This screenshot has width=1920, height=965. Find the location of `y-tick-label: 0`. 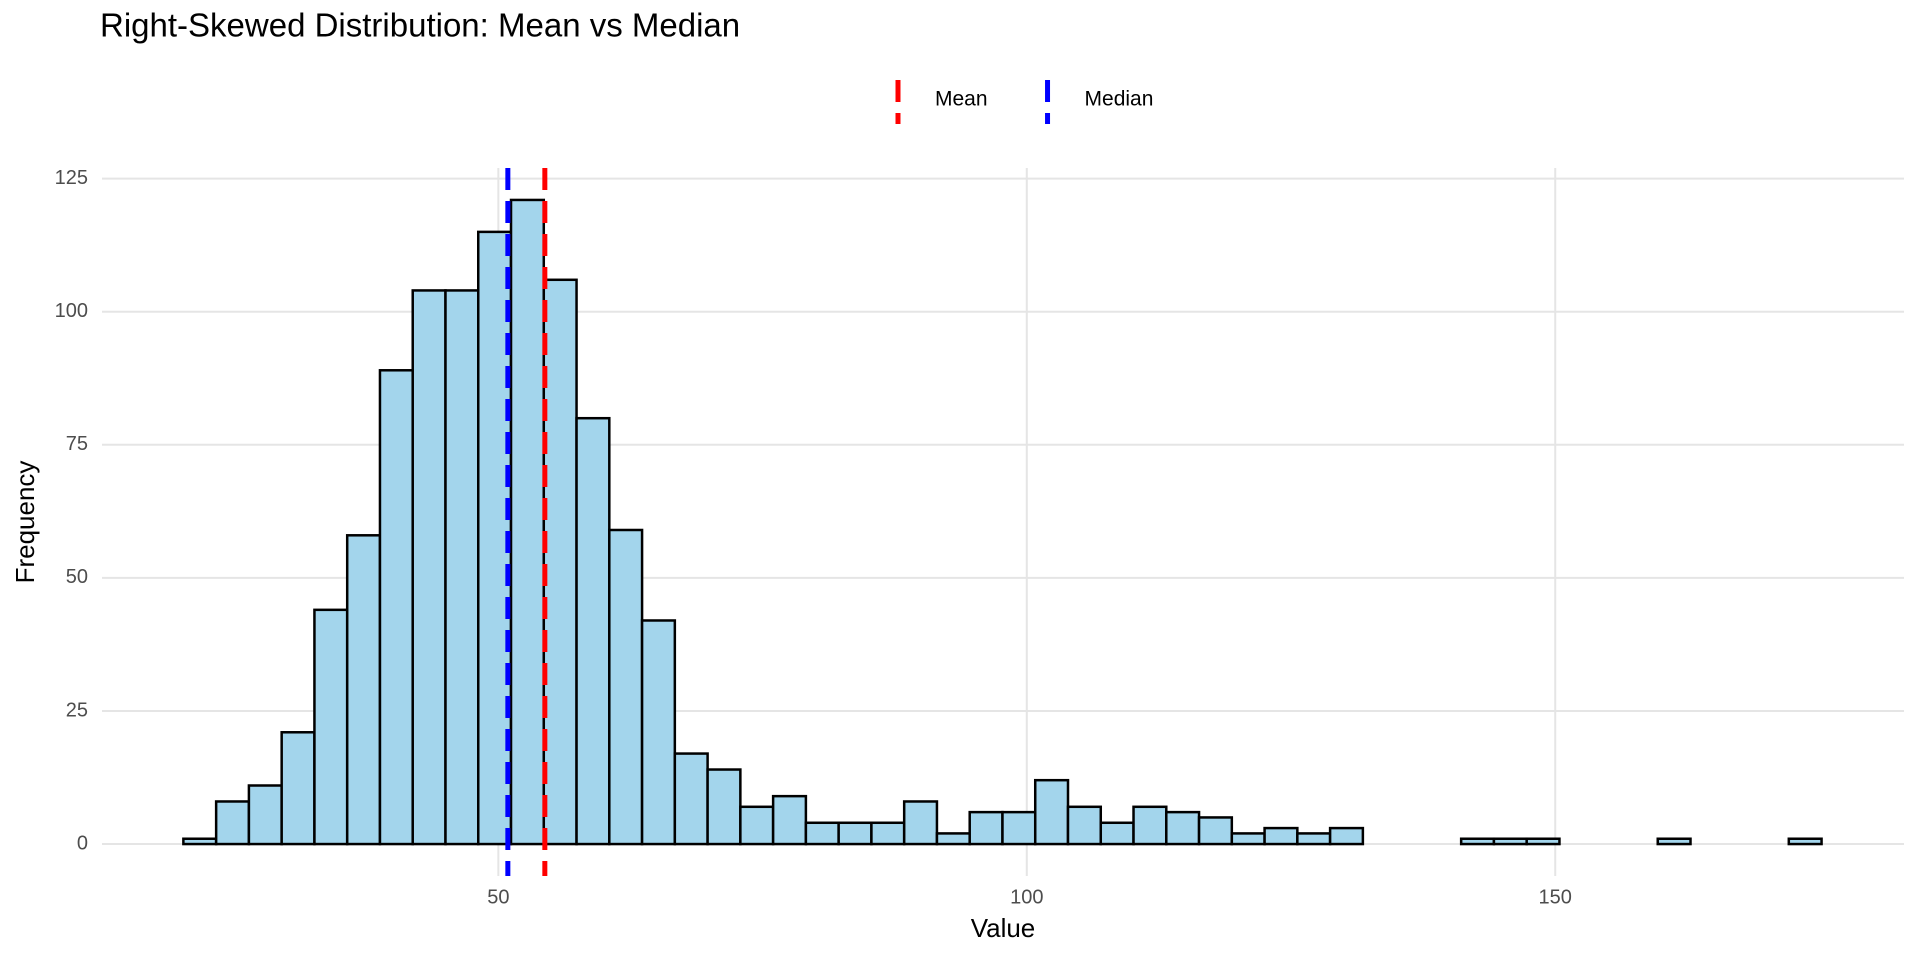

y-tick-label: 0 is located at coordinates (82, 843).